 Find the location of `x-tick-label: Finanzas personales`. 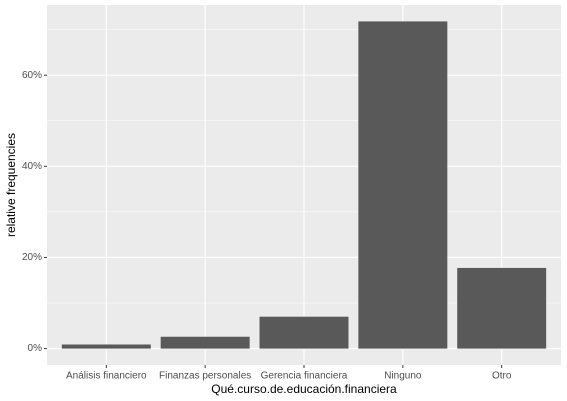

x-tick-label: Finanzas personales is located at coordinates (205, 376).